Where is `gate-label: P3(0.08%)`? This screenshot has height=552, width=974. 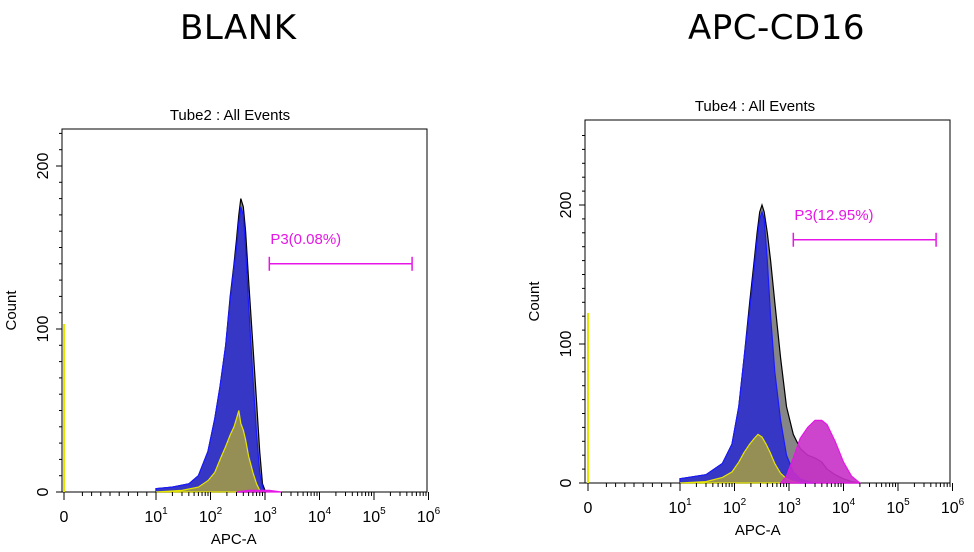 gate-label: P3(0.08%) is located at coordinates (305, 239).